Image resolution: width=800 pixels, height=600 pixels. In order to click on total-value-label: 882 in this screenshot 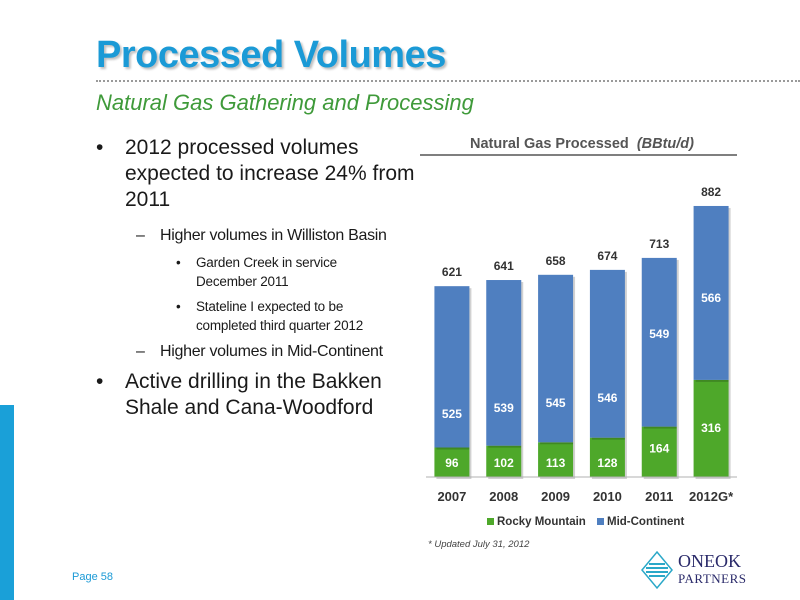, I will do `click(711, 192)`.